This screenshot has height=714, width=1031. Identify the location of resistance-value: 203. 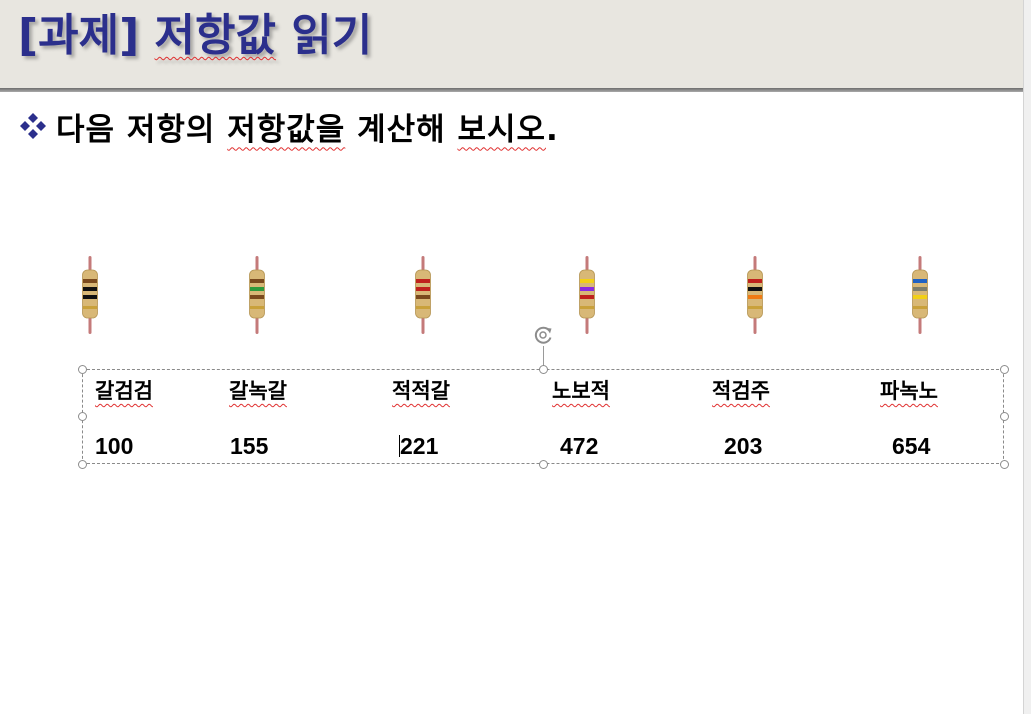
(743, 446).